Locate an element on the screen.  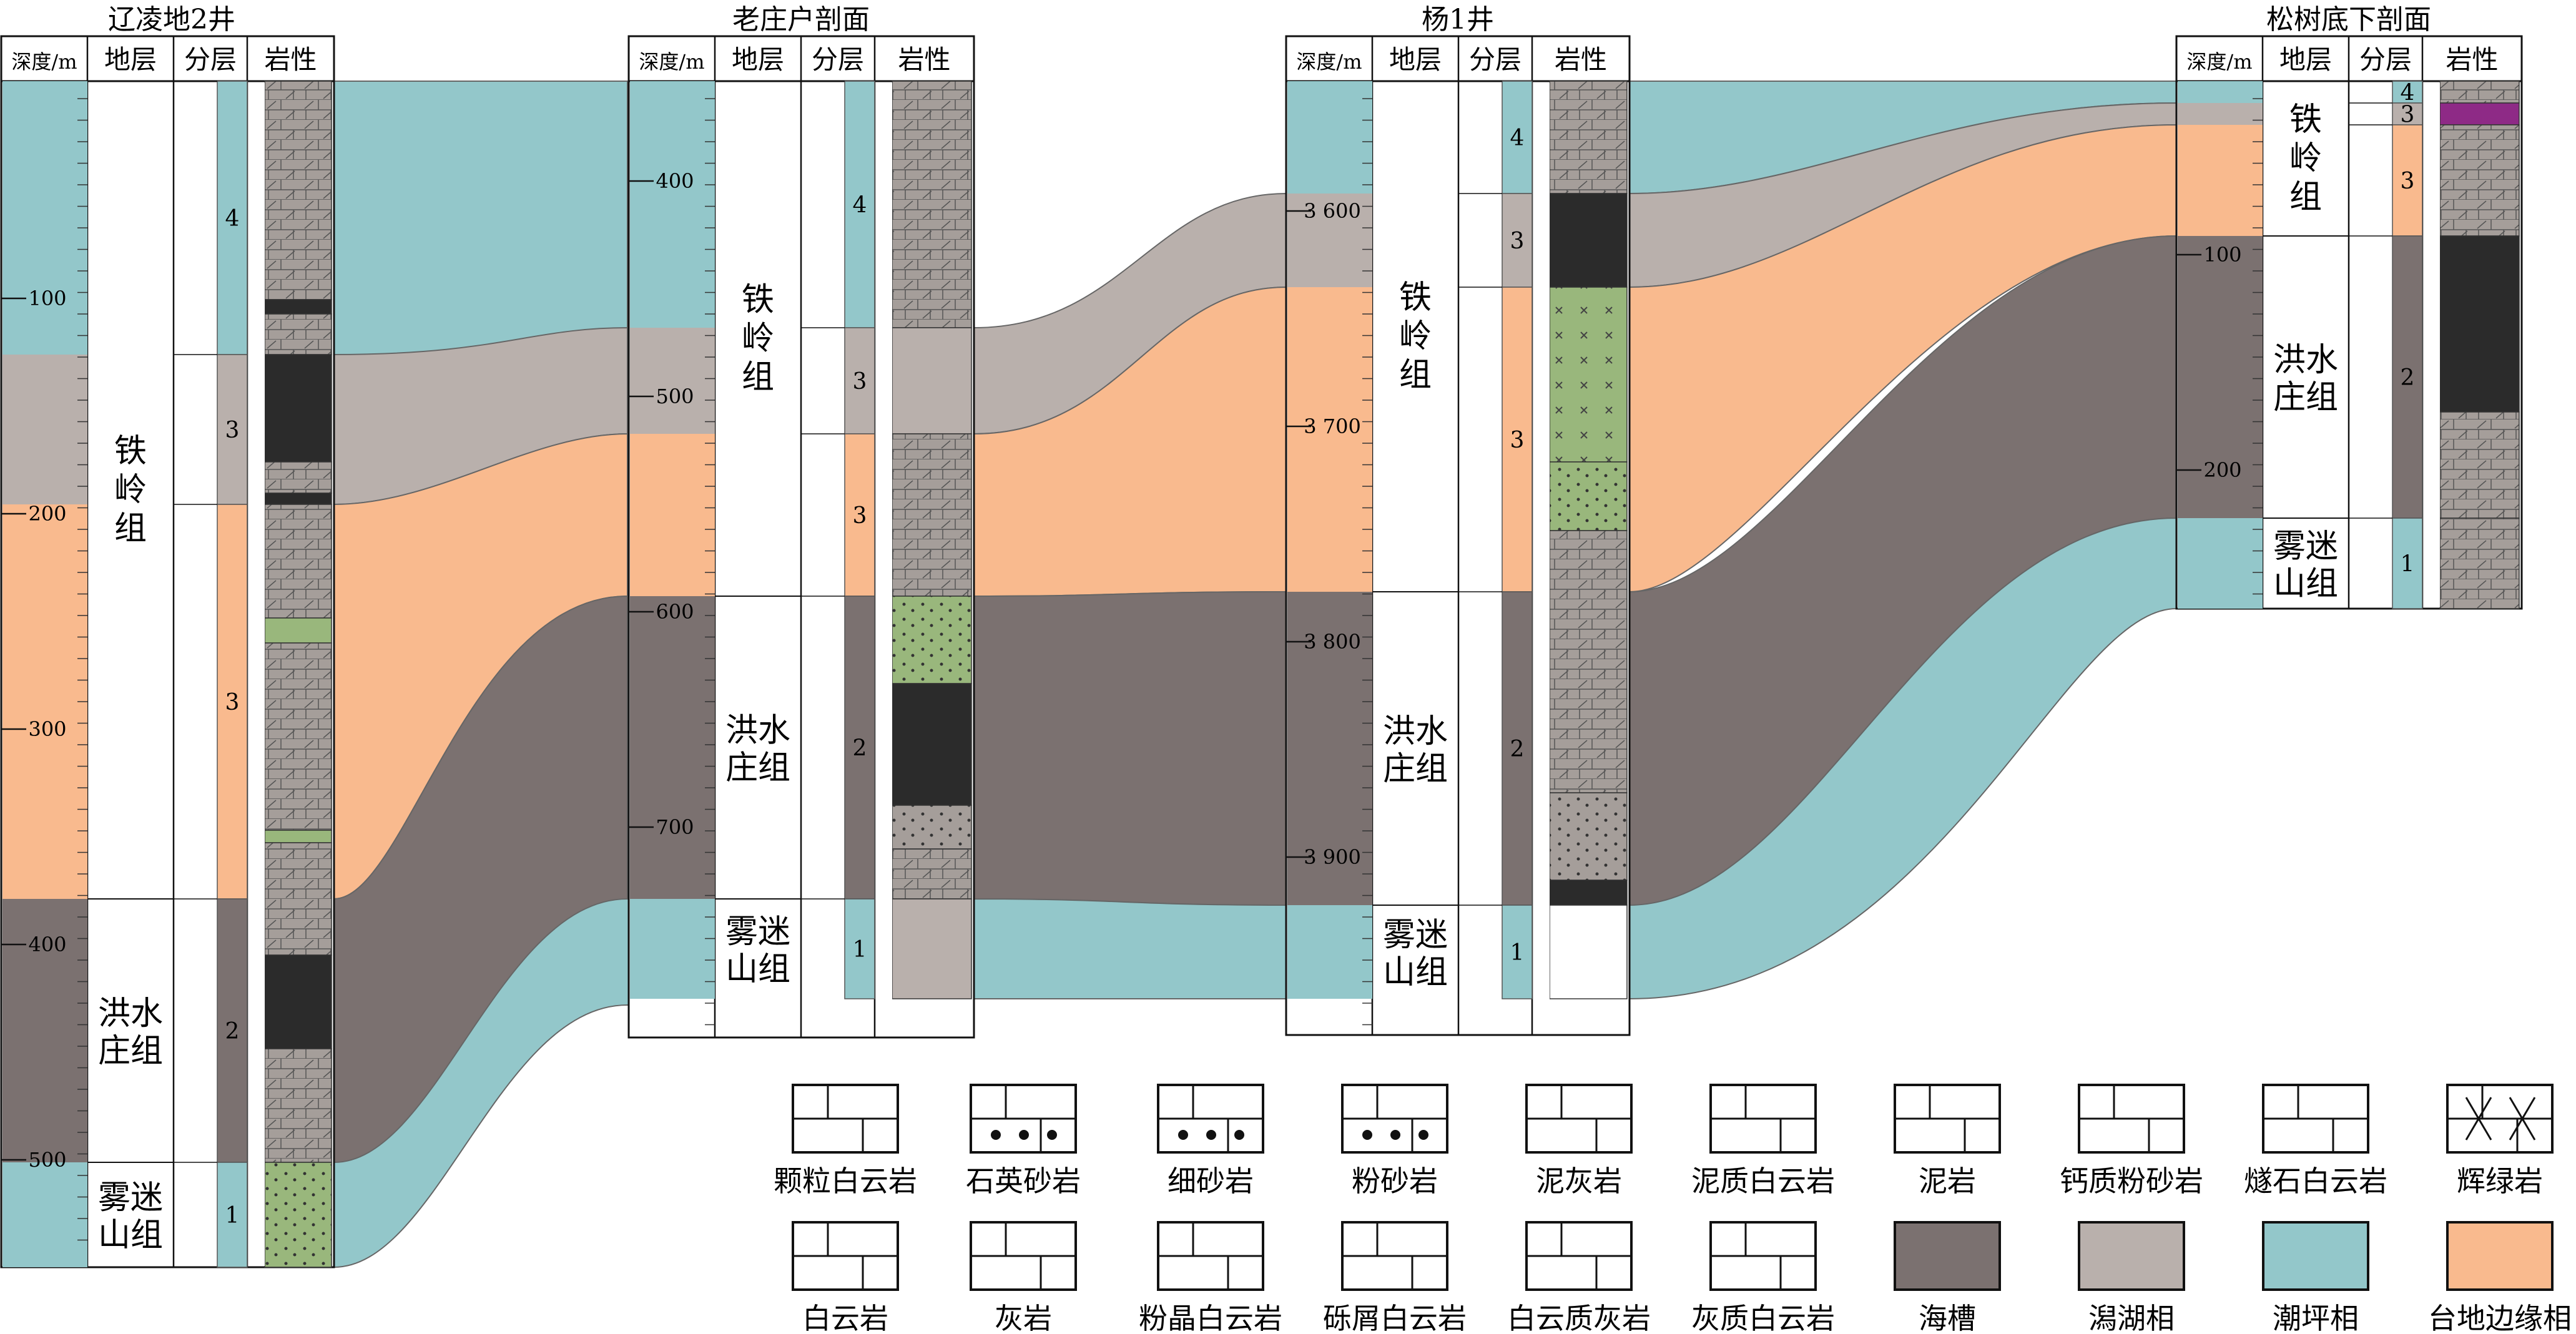
depth-label: 3 900 is located at coordinates (1332, 857).